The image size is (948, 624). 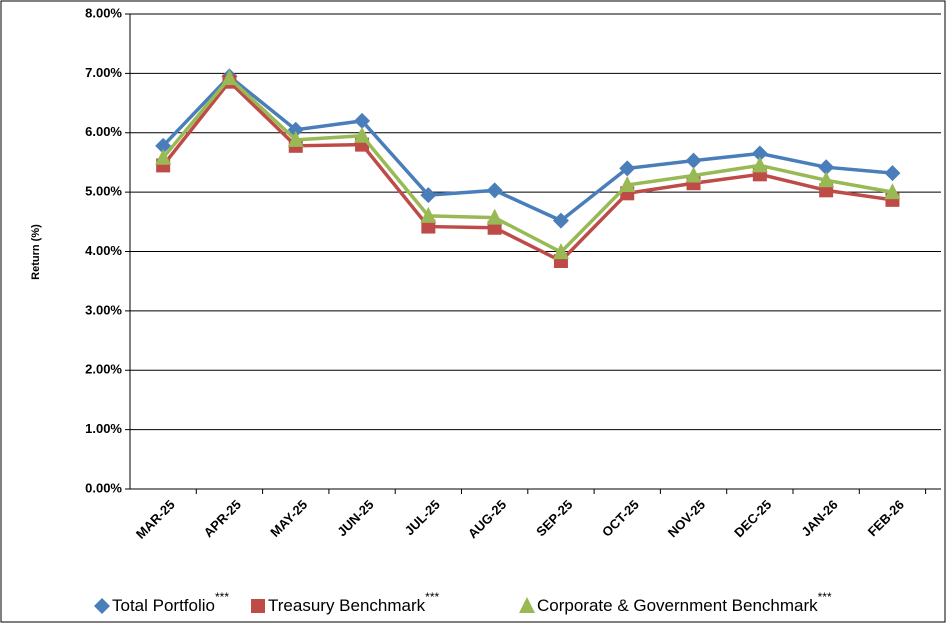 I want to click on x-tick-label: FEB-26, so click(x=886, y=518).